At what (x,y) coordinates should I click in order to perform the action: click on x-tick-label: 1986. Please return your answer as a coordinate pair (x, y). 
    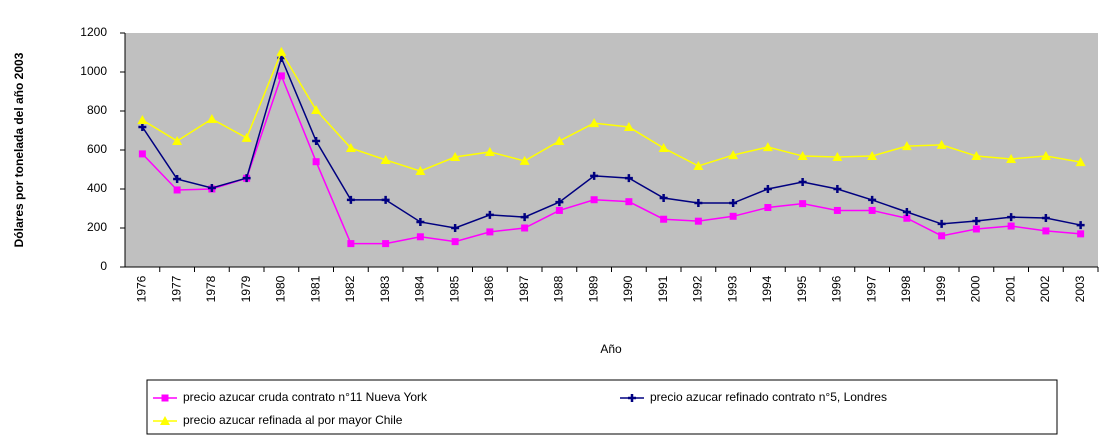
    Looking at the image, I should click on (489, 288).